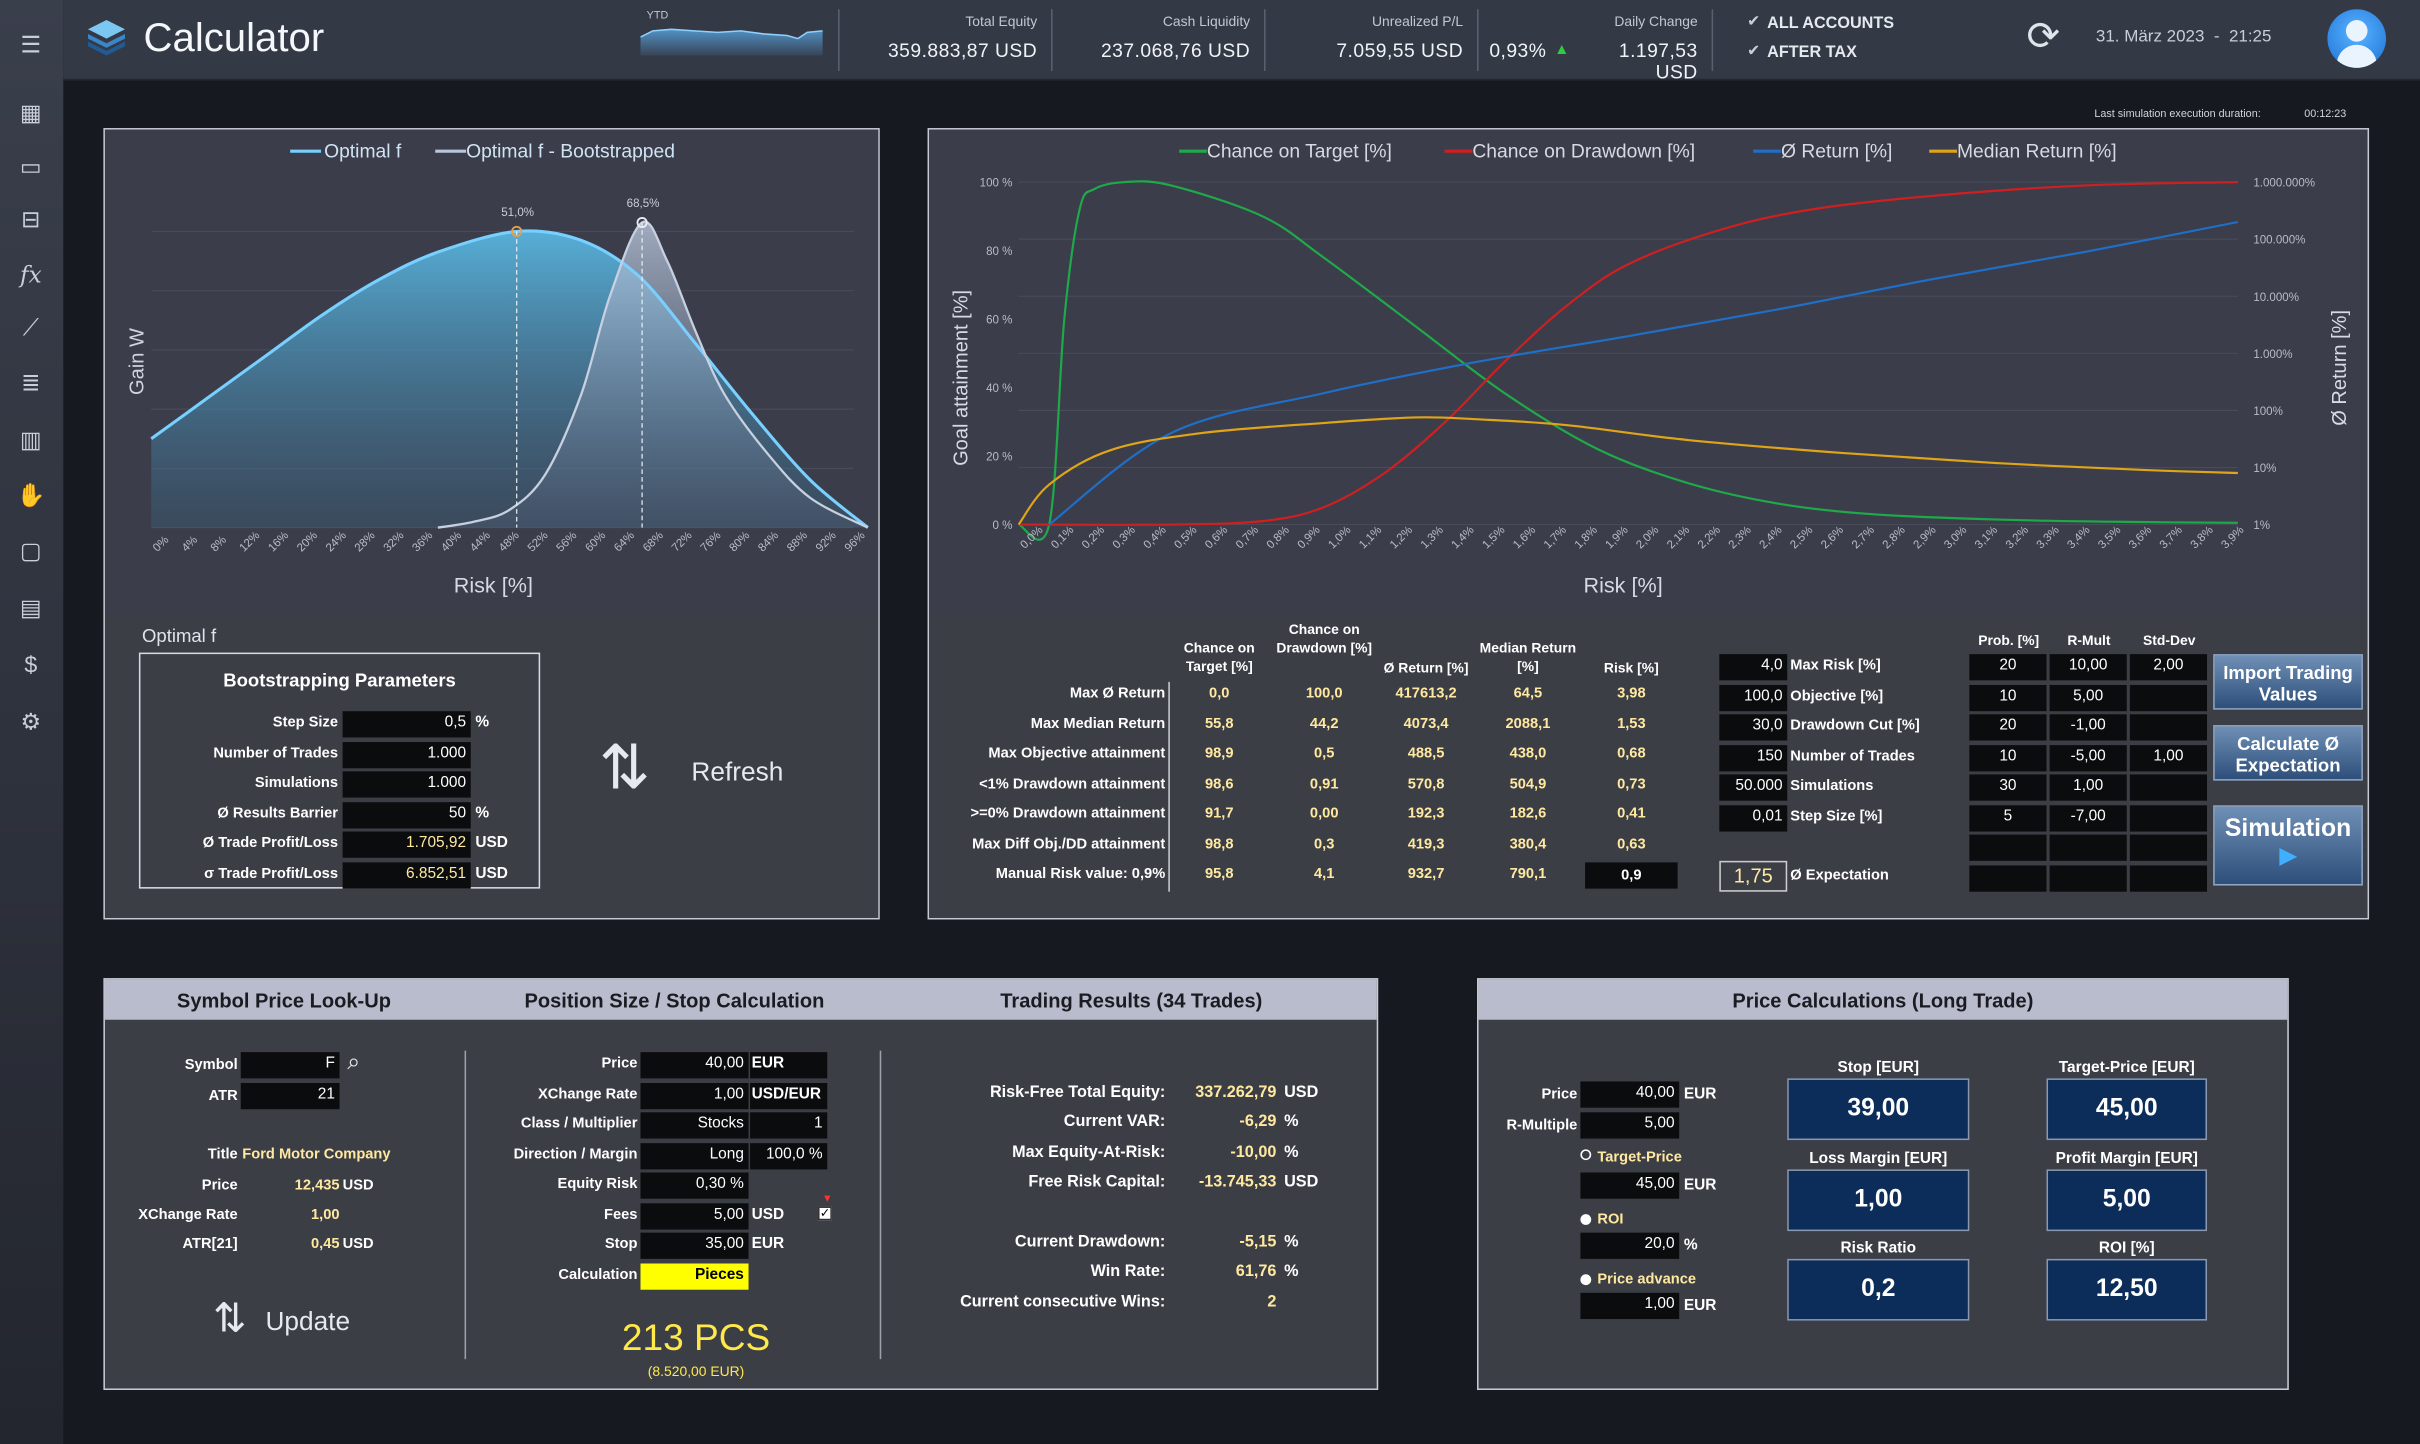  I want to click on bootstrap-row-value: 1.705,92, so click(406, 844).